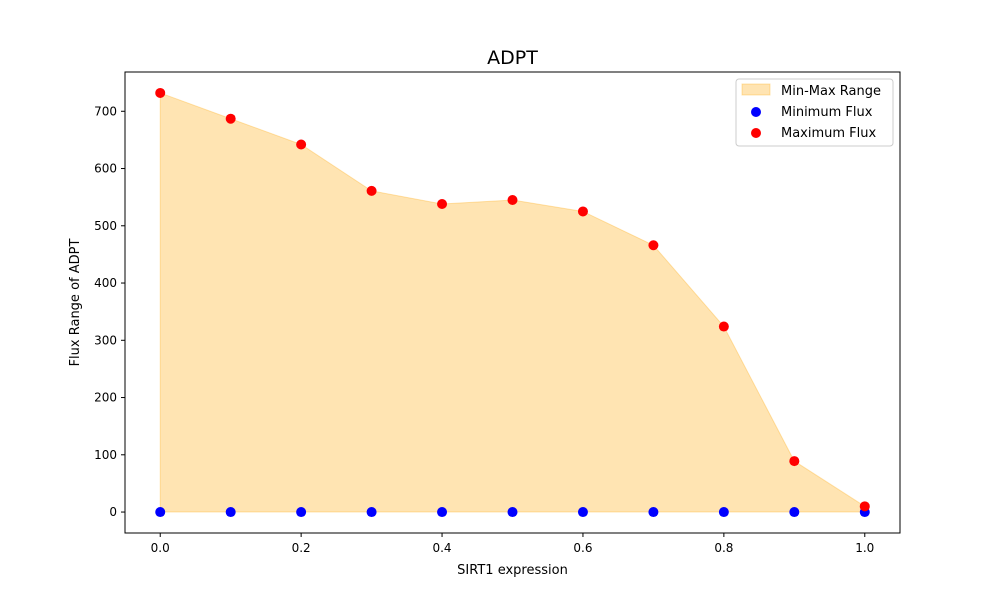  I want to click on x-tick-label: 0.2, so click(301, 548).